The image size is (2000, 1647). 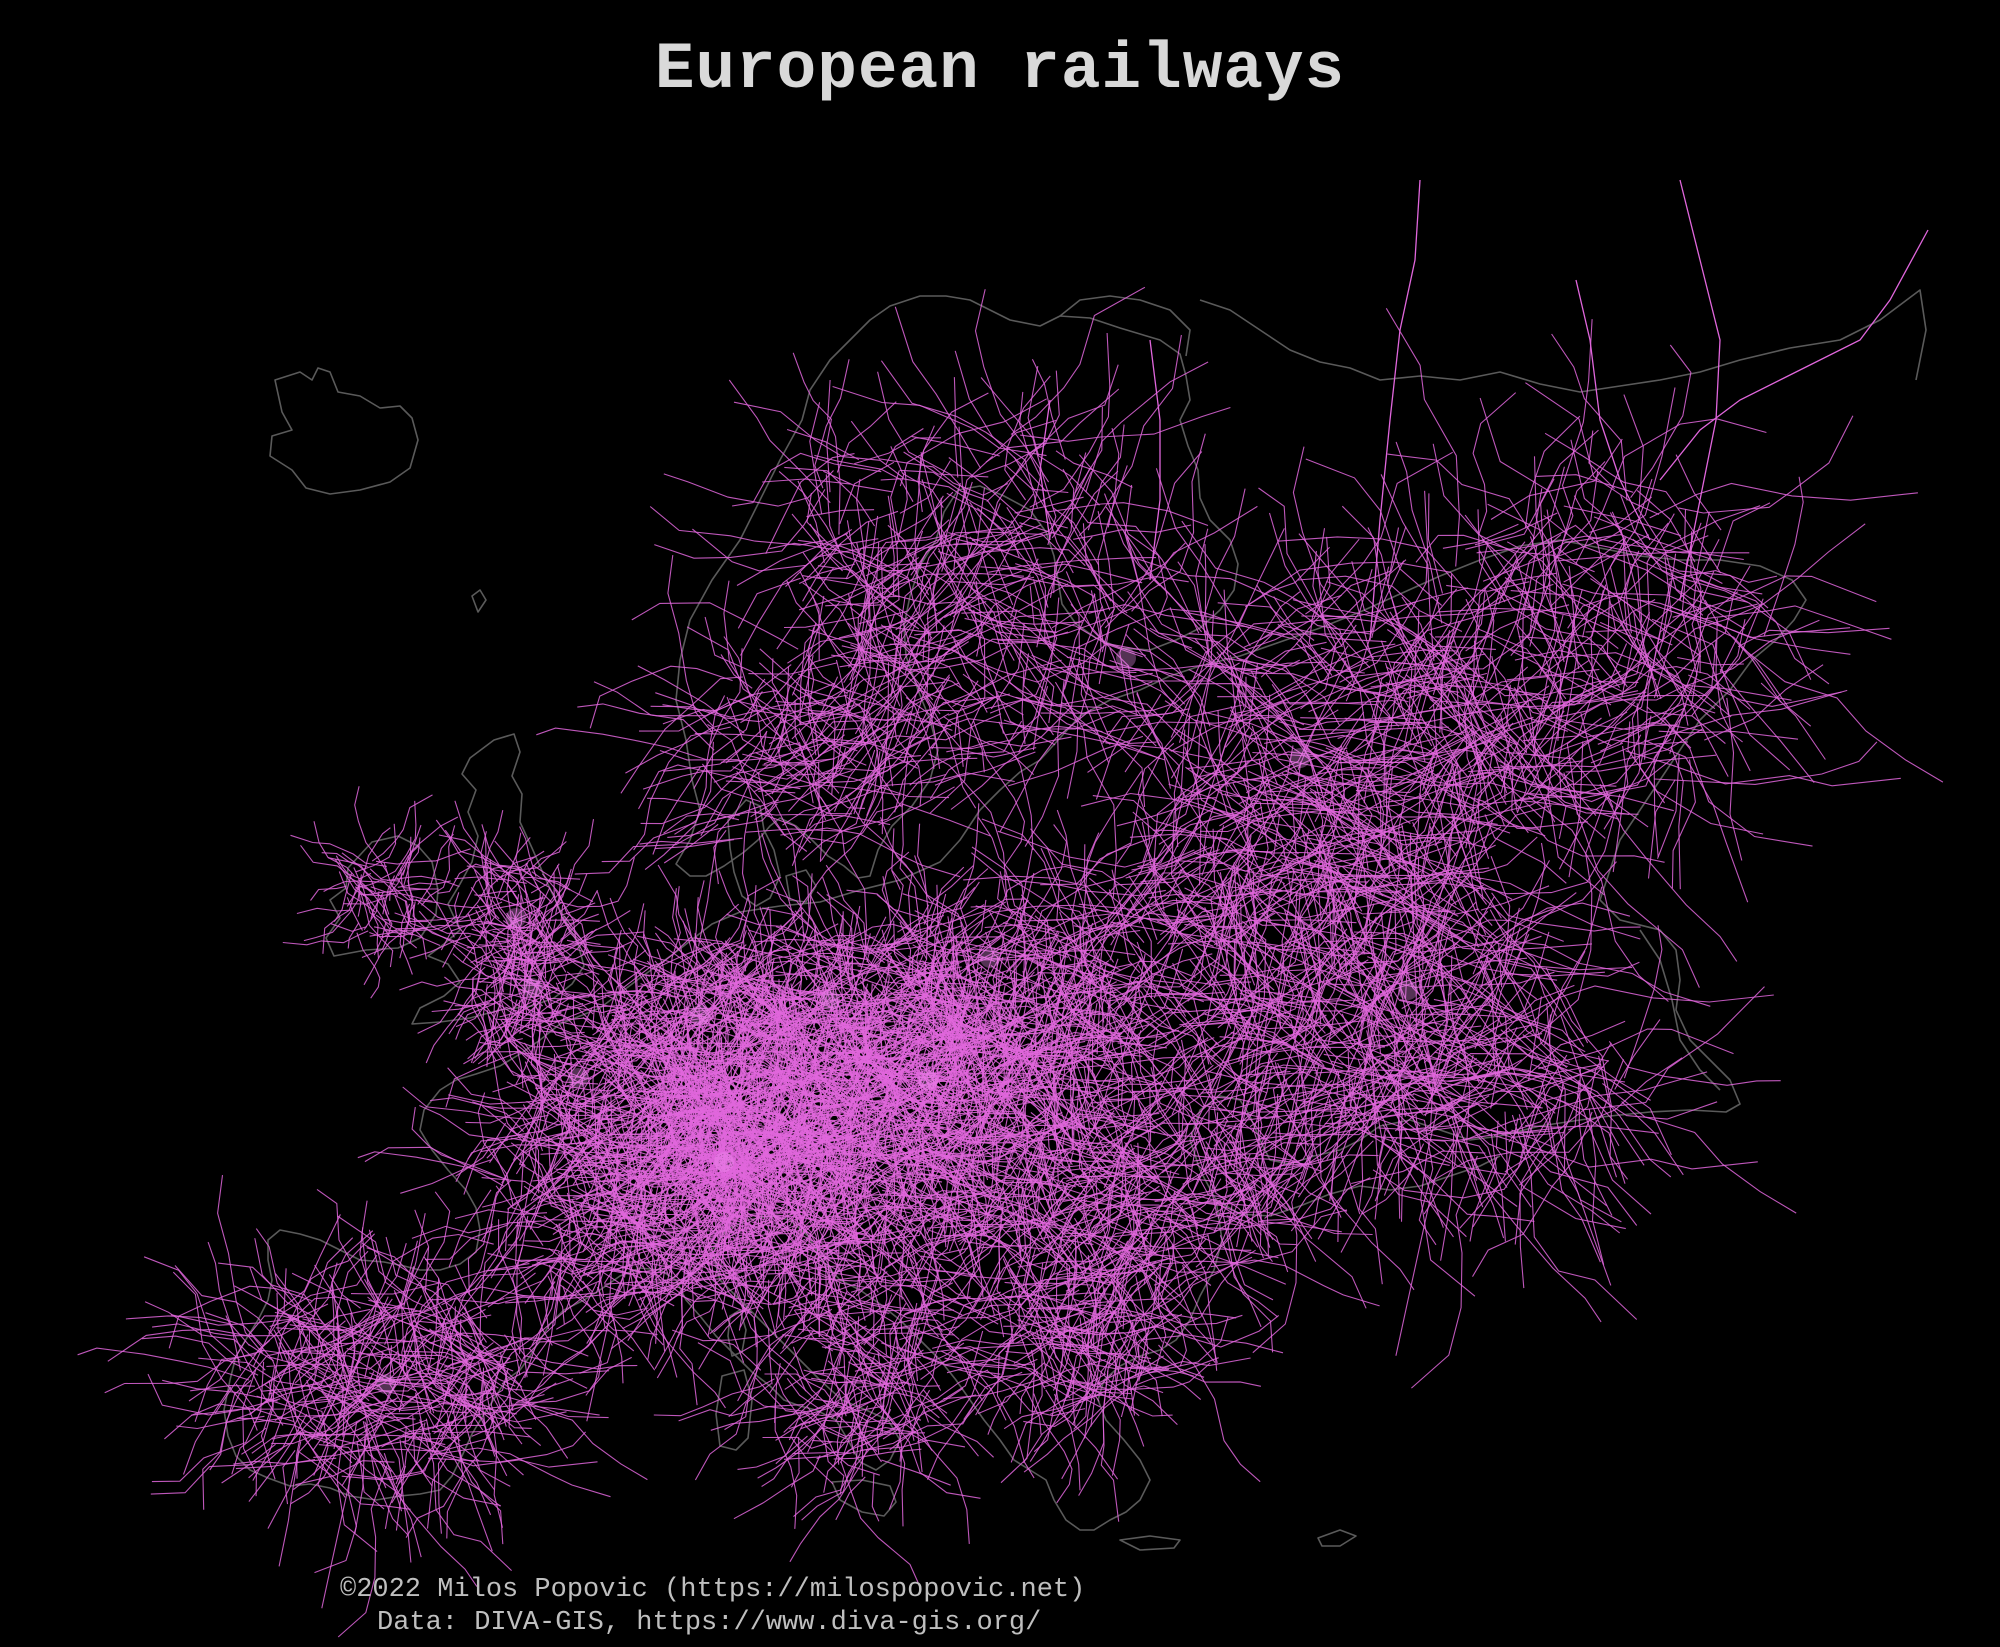 I want to click on coastline-north-russia, so click(x=1563, y=341).